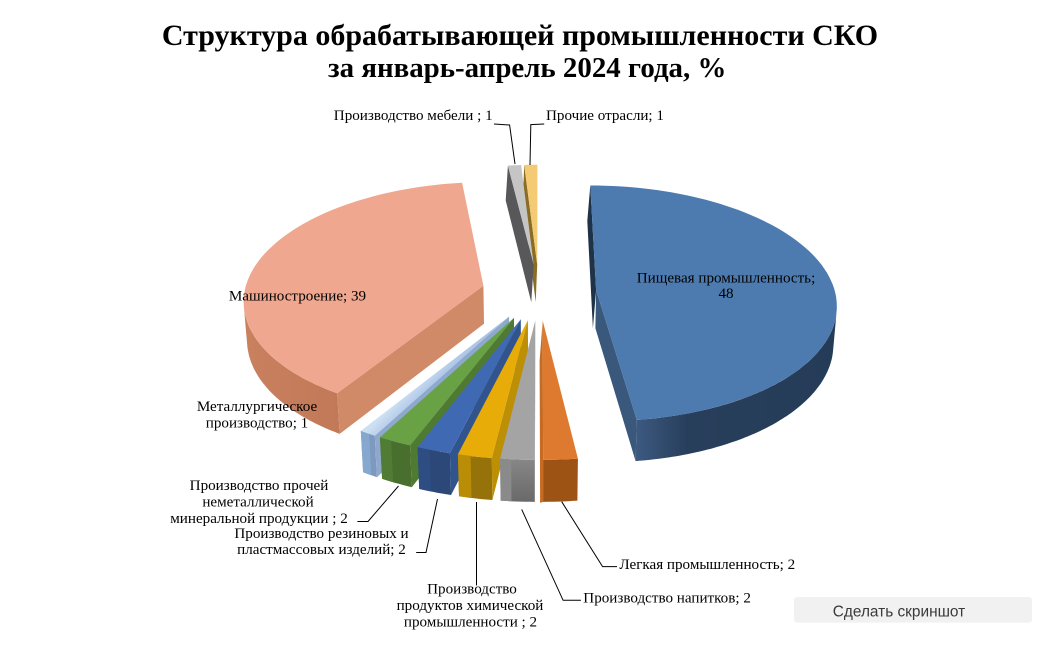 The height and width of the screenshot is (645, 1041). I want to click on svg-text: Производство прочей, so click(259, 486).